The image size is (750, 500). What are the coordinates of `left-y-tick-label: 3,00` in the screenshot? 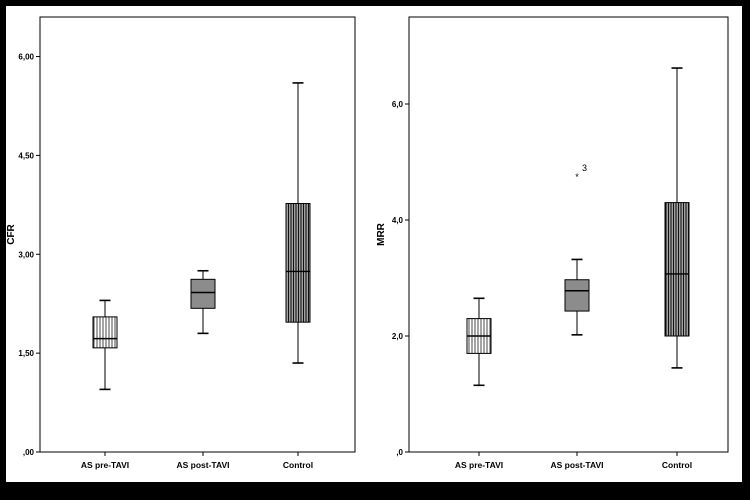 It's located at (26, 254).